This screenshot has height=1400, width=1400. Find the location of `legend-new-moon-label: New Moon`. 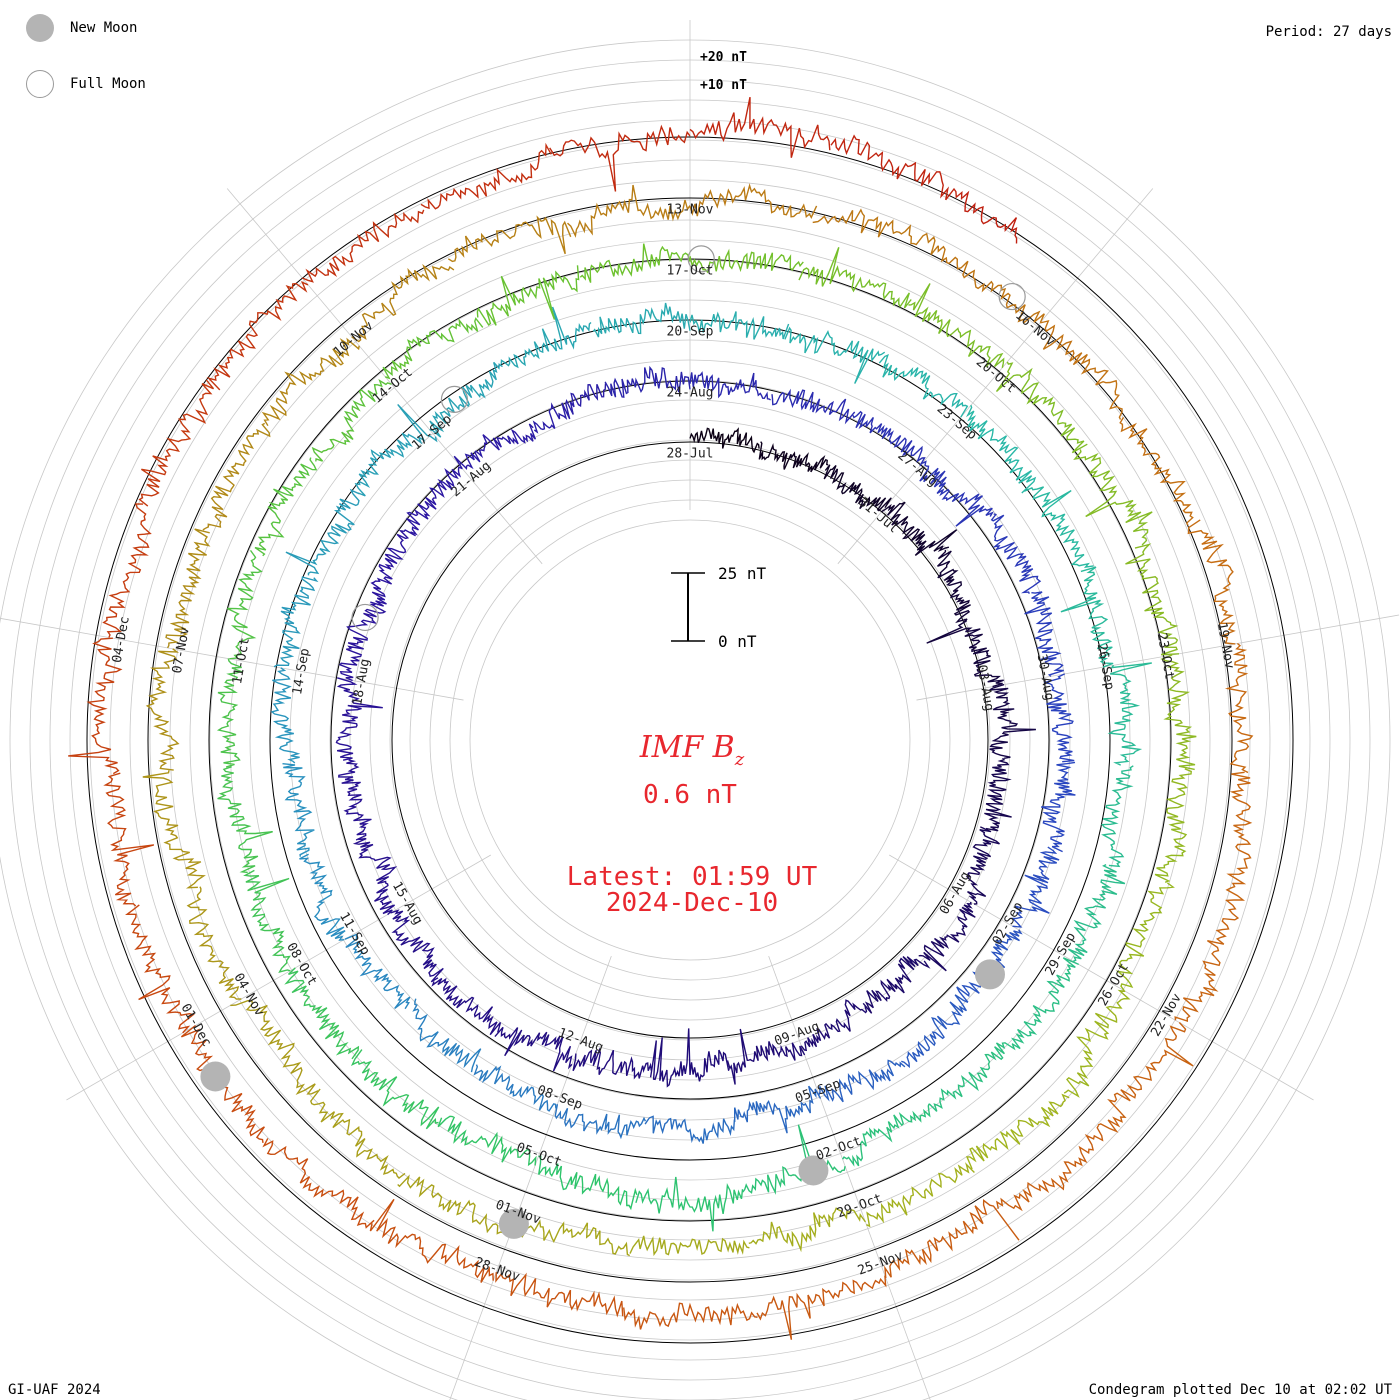

legend-new-moon-label: New Moon is located at coordinates (104, 28).